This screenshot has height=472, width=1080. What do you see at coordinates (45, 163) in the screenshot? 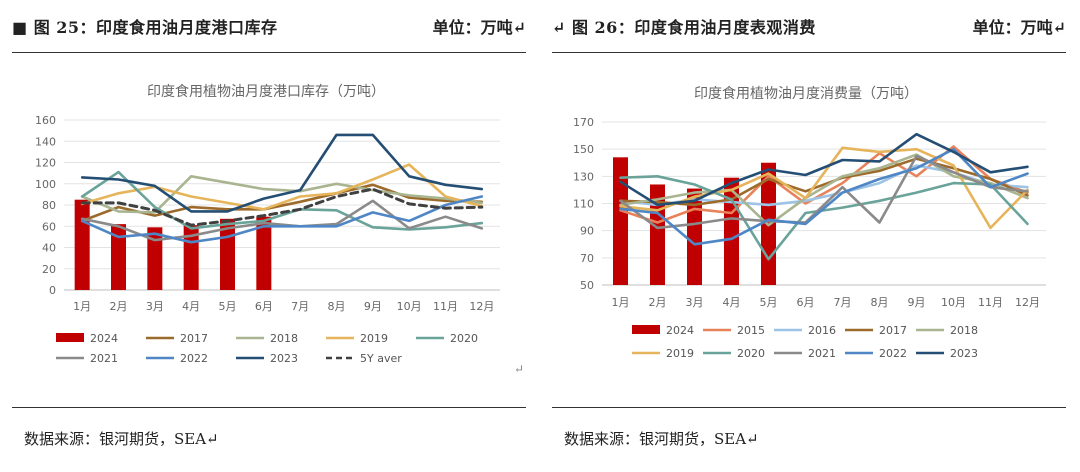
I see `y-tick-label: 120` at bounding box center [45, 163].